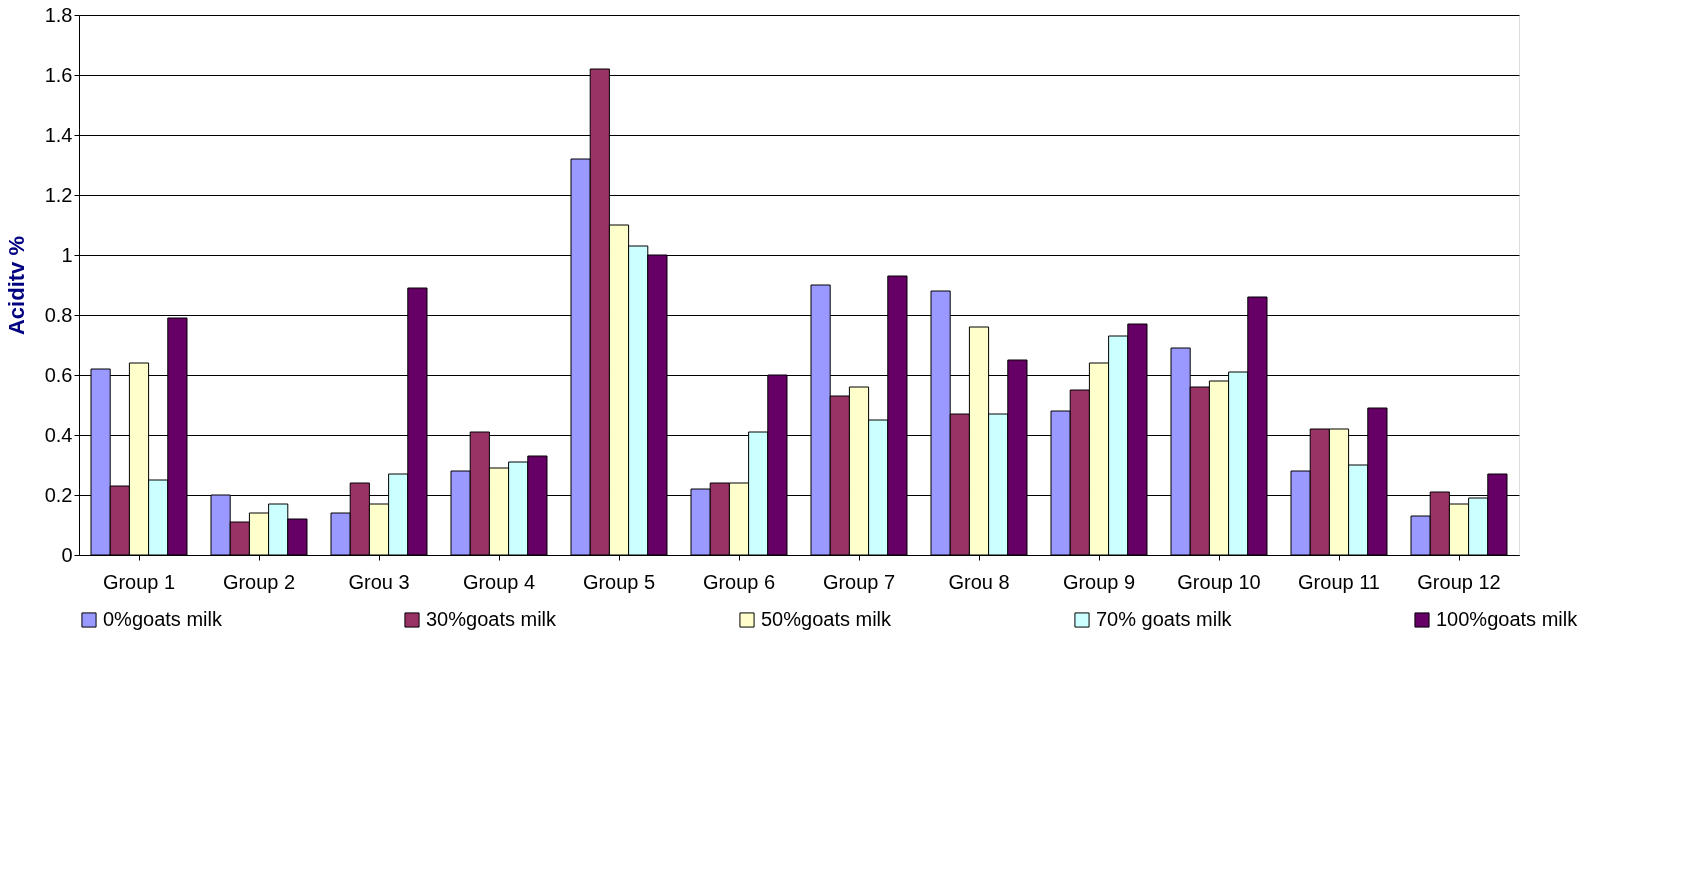  Describe the element at coordinates (492, 619) in the screenshot. I see `legend-label: 30%goats milk` at that location.